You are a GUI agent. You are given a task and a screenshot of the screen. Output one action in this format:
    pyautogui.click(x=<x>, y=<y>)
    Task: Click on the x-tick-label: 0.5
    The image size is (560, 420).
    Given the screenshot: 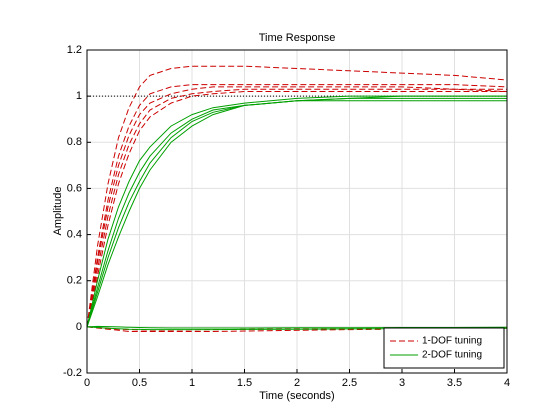 What is the action you would take?
    pyautogui.click(x=139, y=383)
    